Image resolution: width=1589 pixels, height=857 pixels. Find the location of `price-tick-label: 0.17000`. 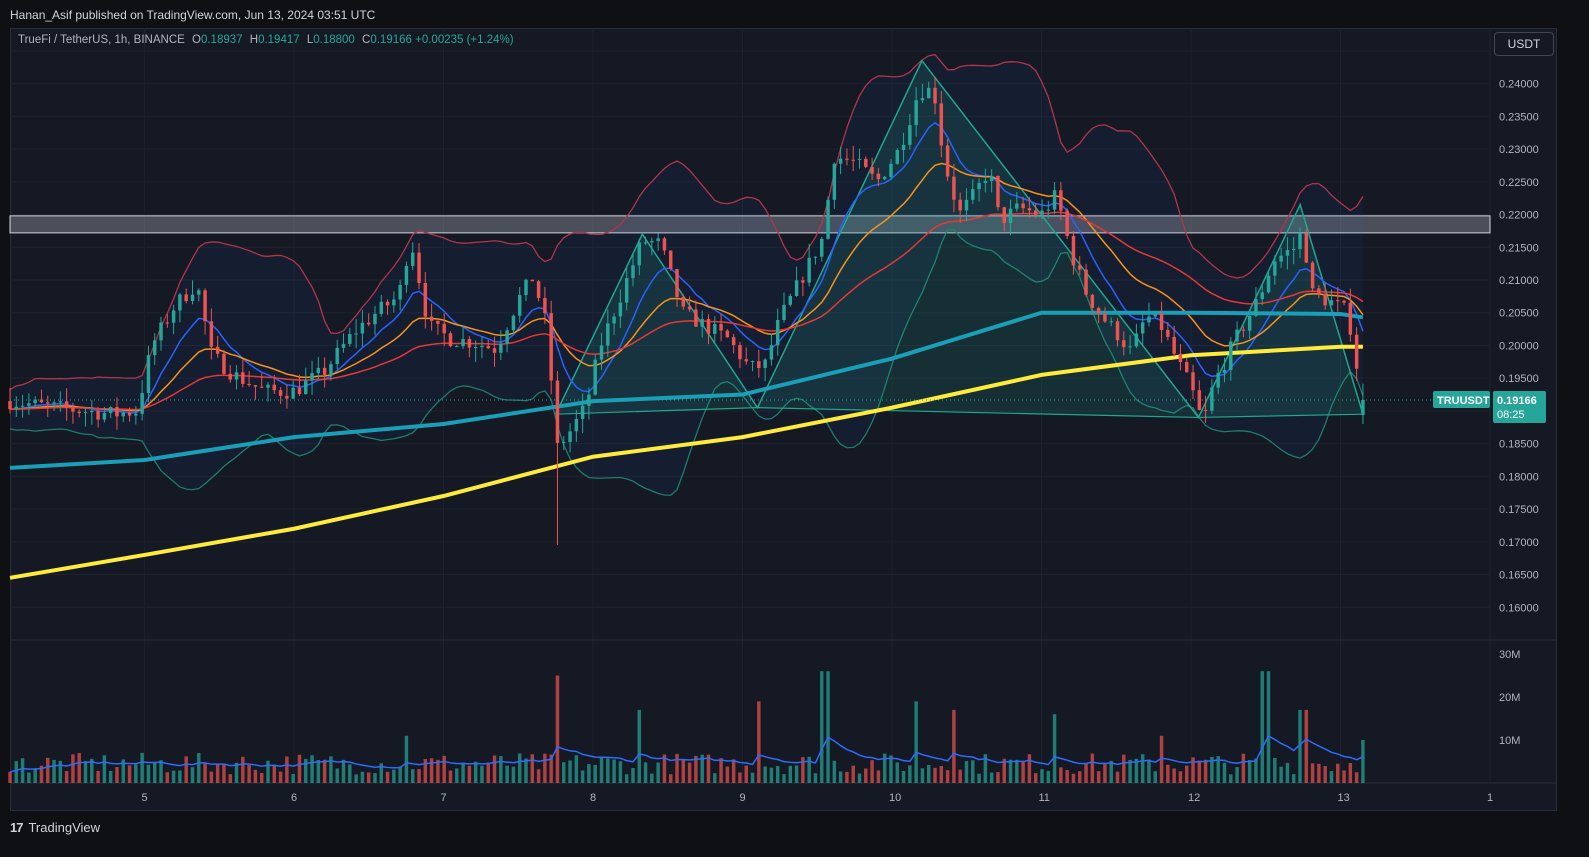

price-tick-label: 0.17000 is located at coordinates (1519, 543).